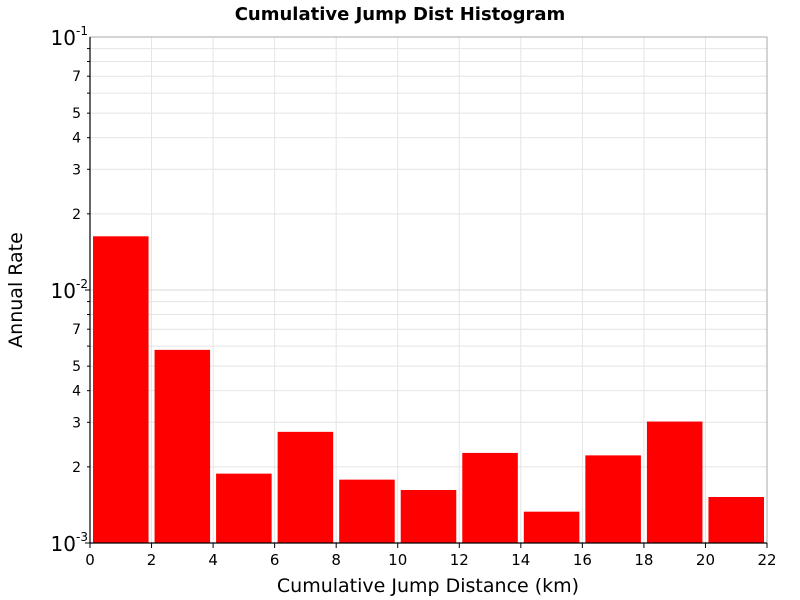 This screenshot has height=600, width=800. I want to click on x-tick-label: 18, so click(643, 560).